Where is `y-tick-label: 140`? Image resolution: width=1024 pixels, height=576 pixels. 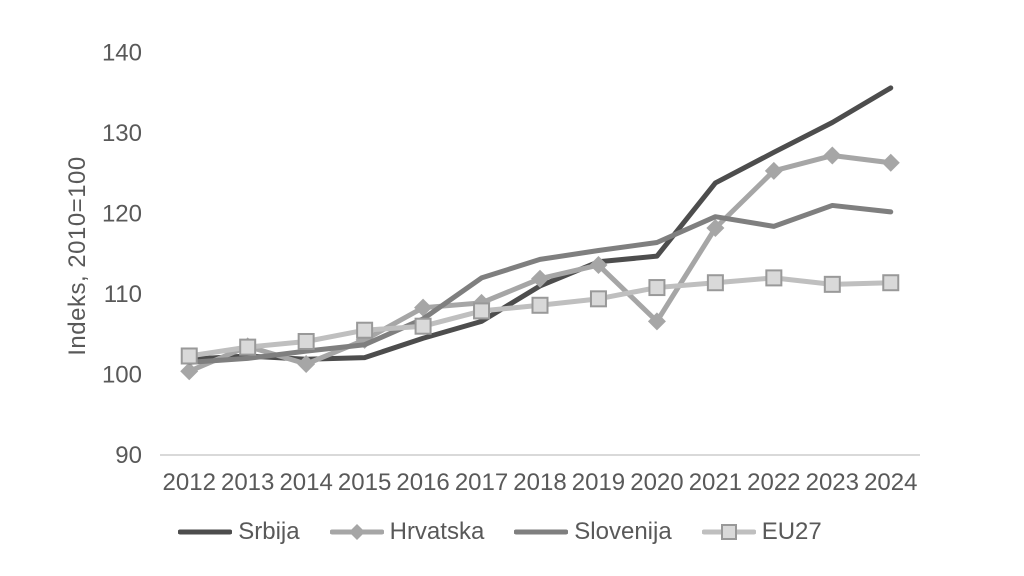
y-tick-label: 140 is located at coordinates (122, 53).